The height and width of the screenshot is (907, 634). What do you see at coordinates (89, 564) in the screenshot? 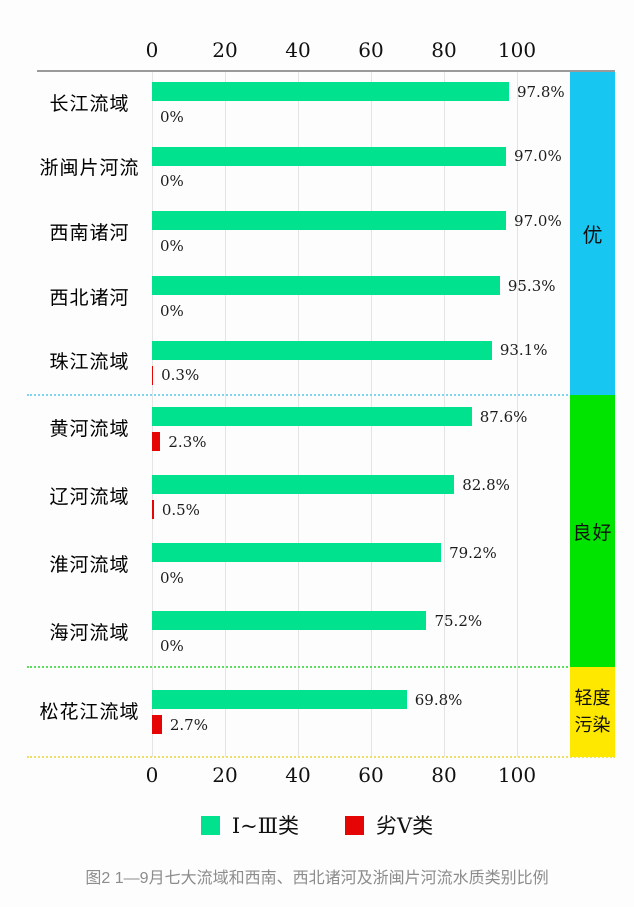
I see `category-label: 淮河流域` at bounding box center [89, 564].